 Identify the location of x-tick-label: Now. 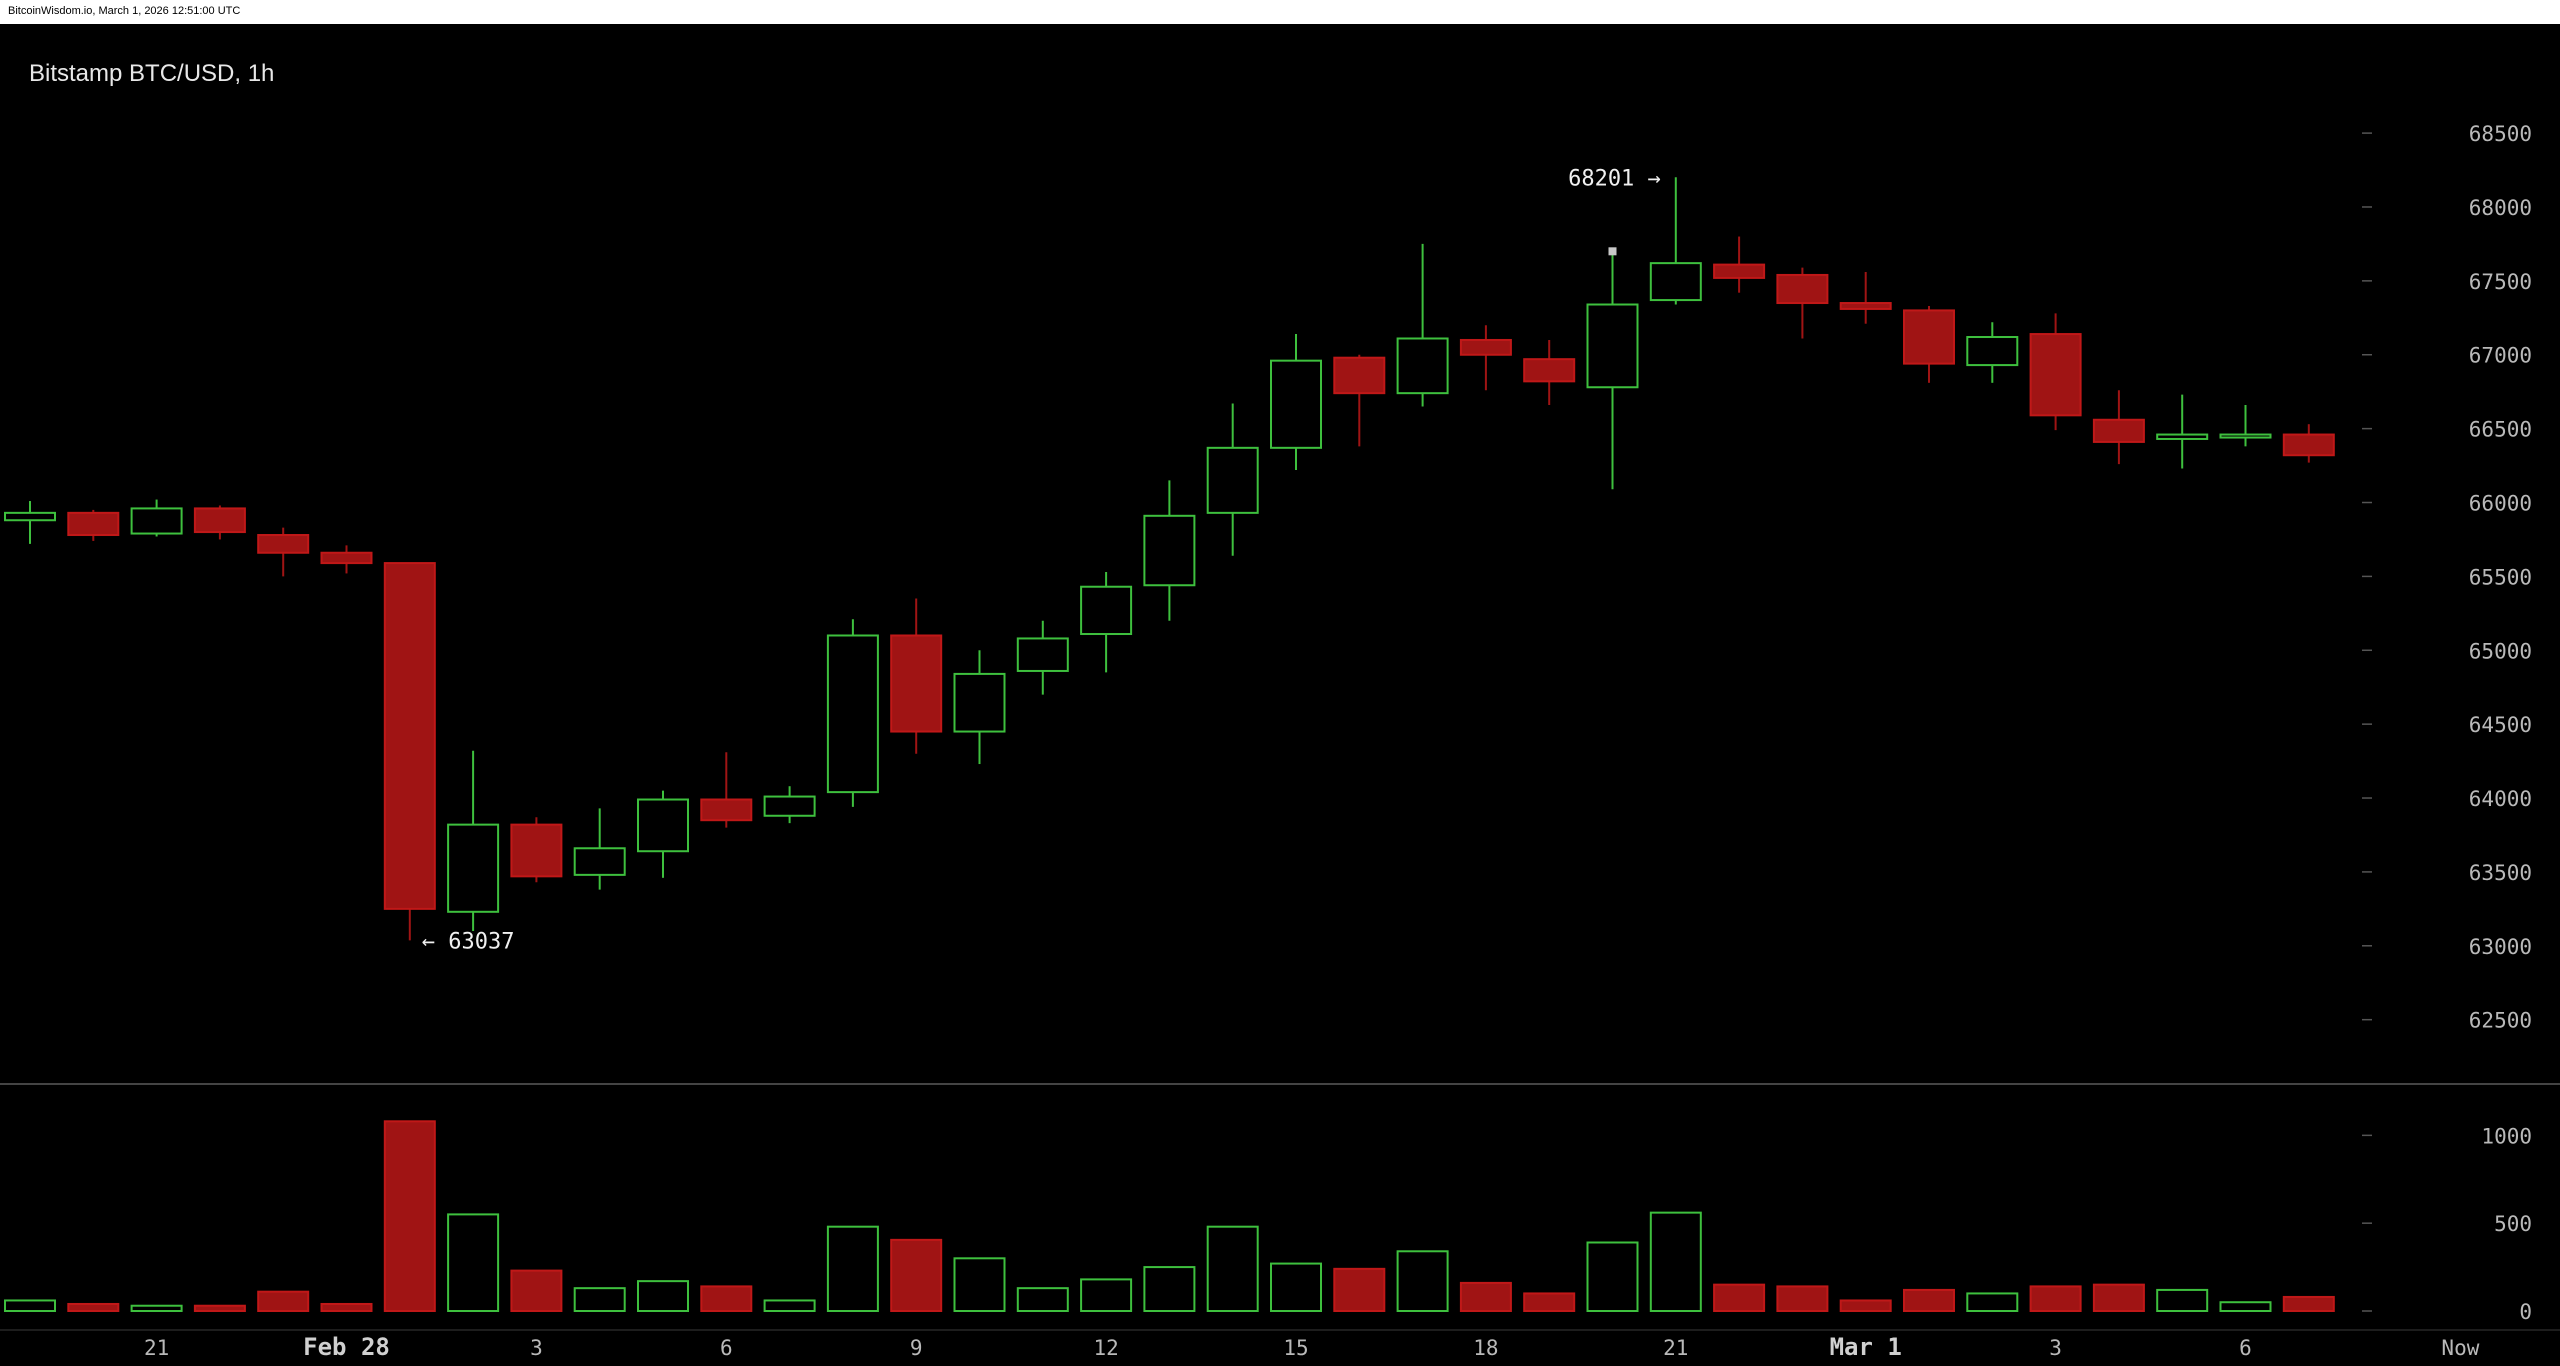
(2460, 1348).